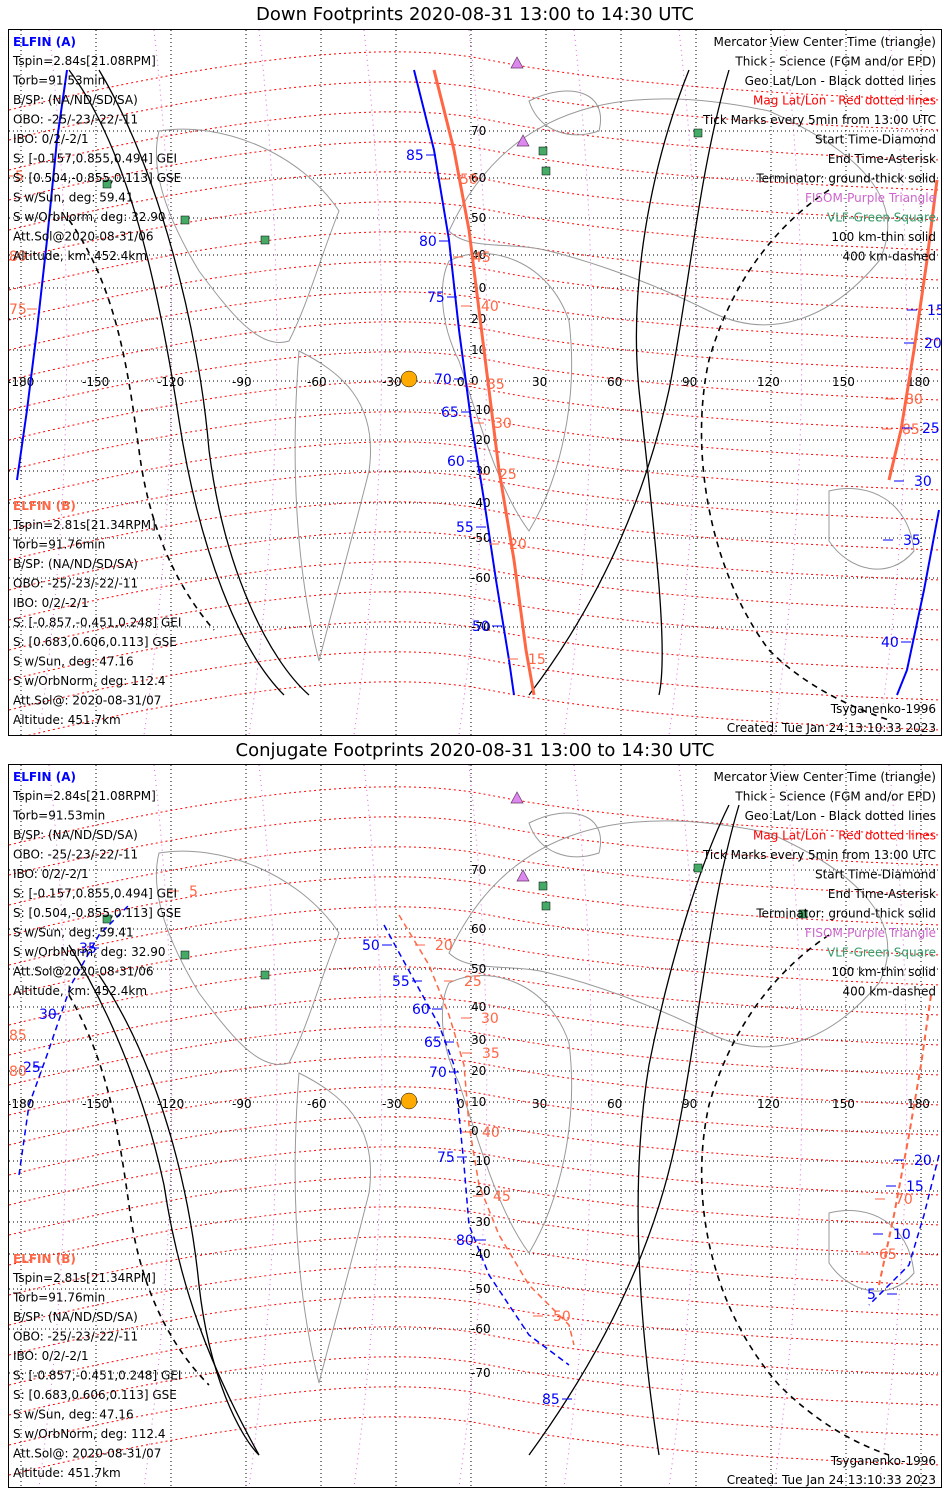 This screenshot has width=950, height=1500. What do you see at coordinates (507, 1114) in the screenshot?
I see `africa-outline` at bounding box center [507, 1114].